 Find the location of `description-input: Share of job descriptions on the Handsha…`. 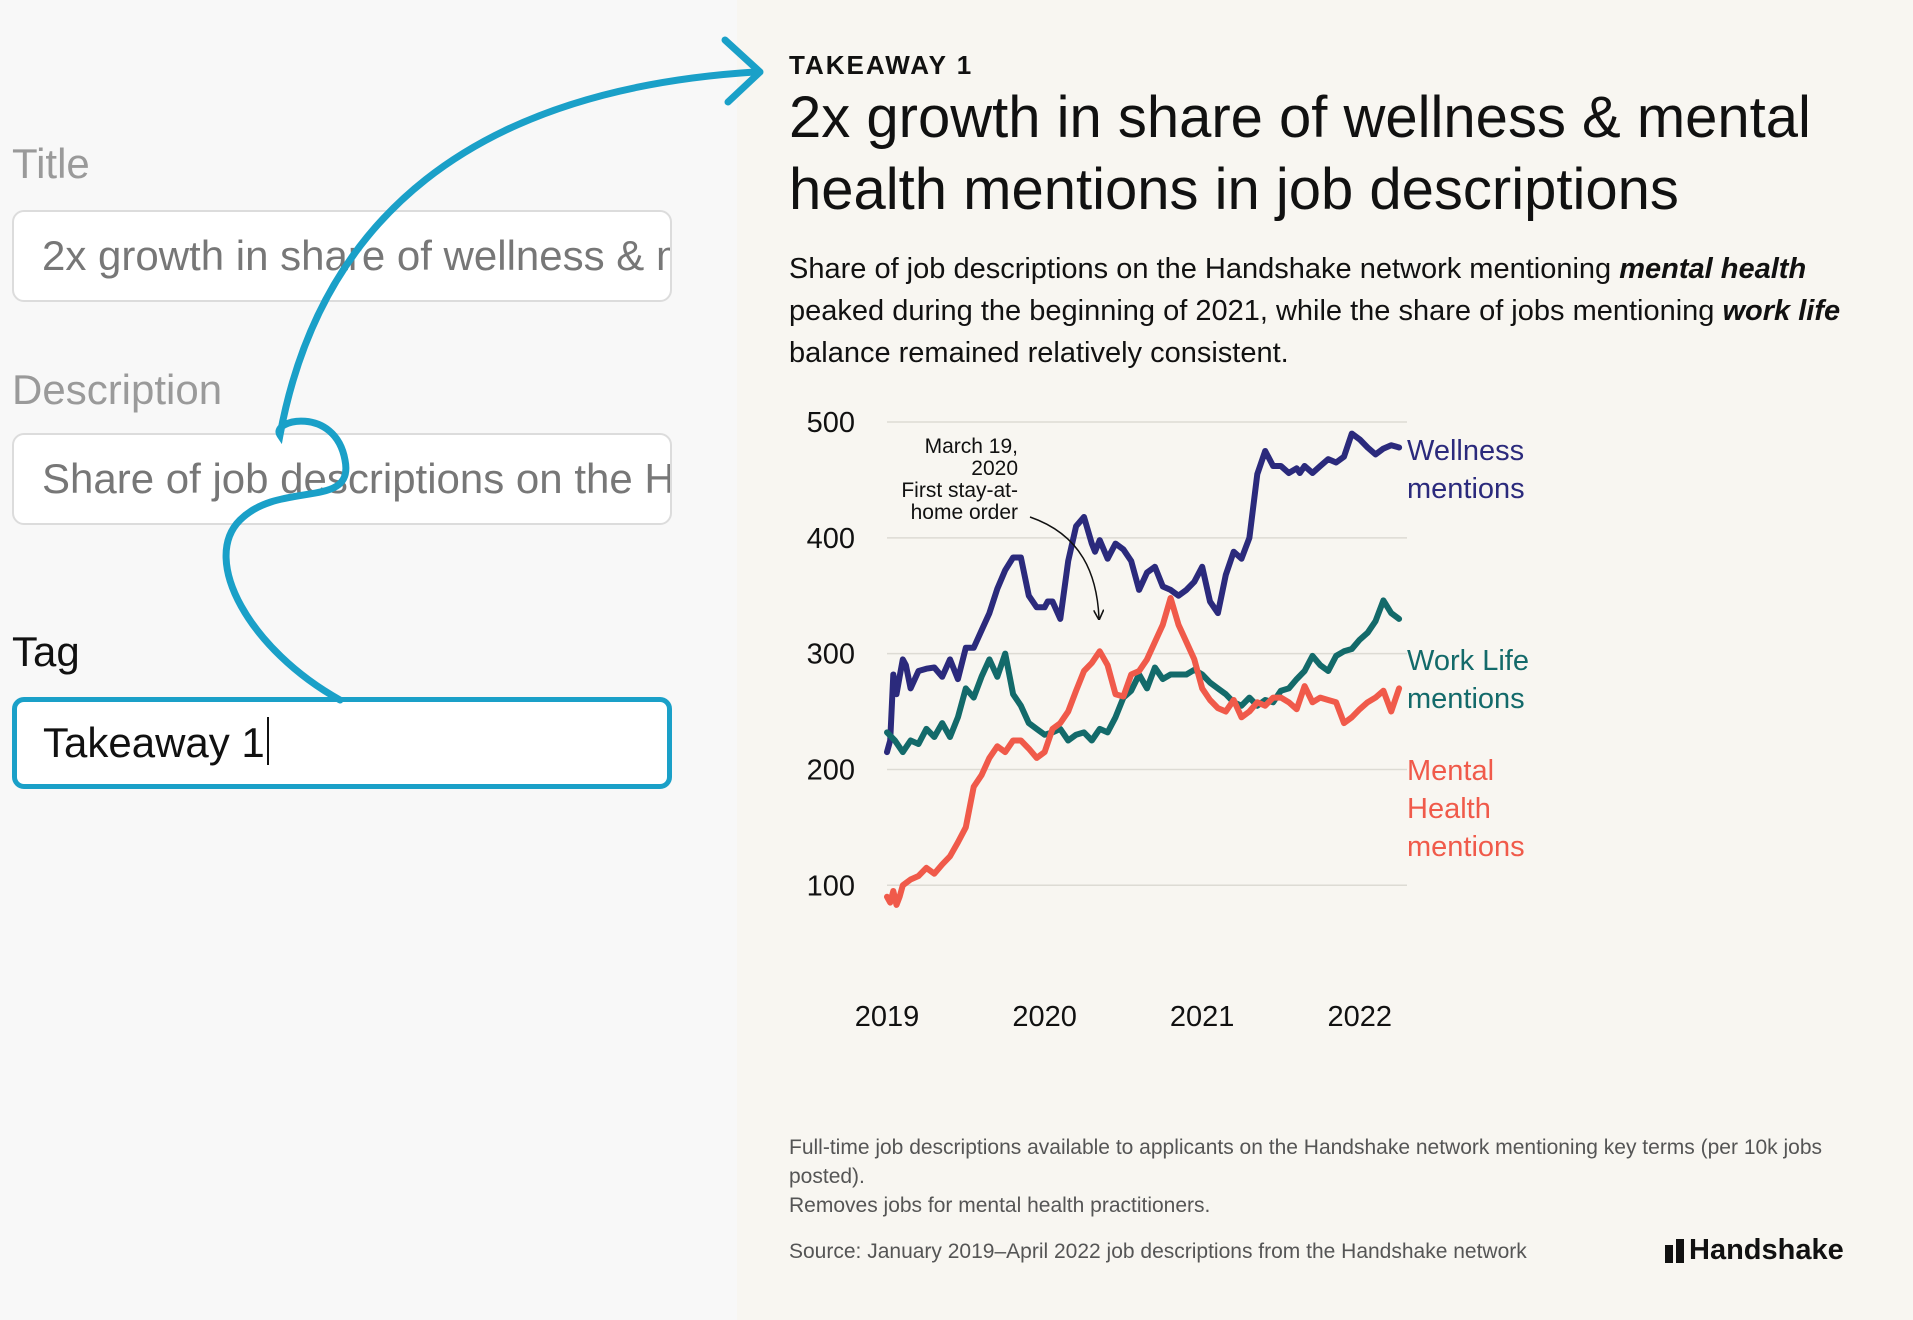

description-input: Share of job descriptions on the Handsha… is located at coordinates (342, 479).